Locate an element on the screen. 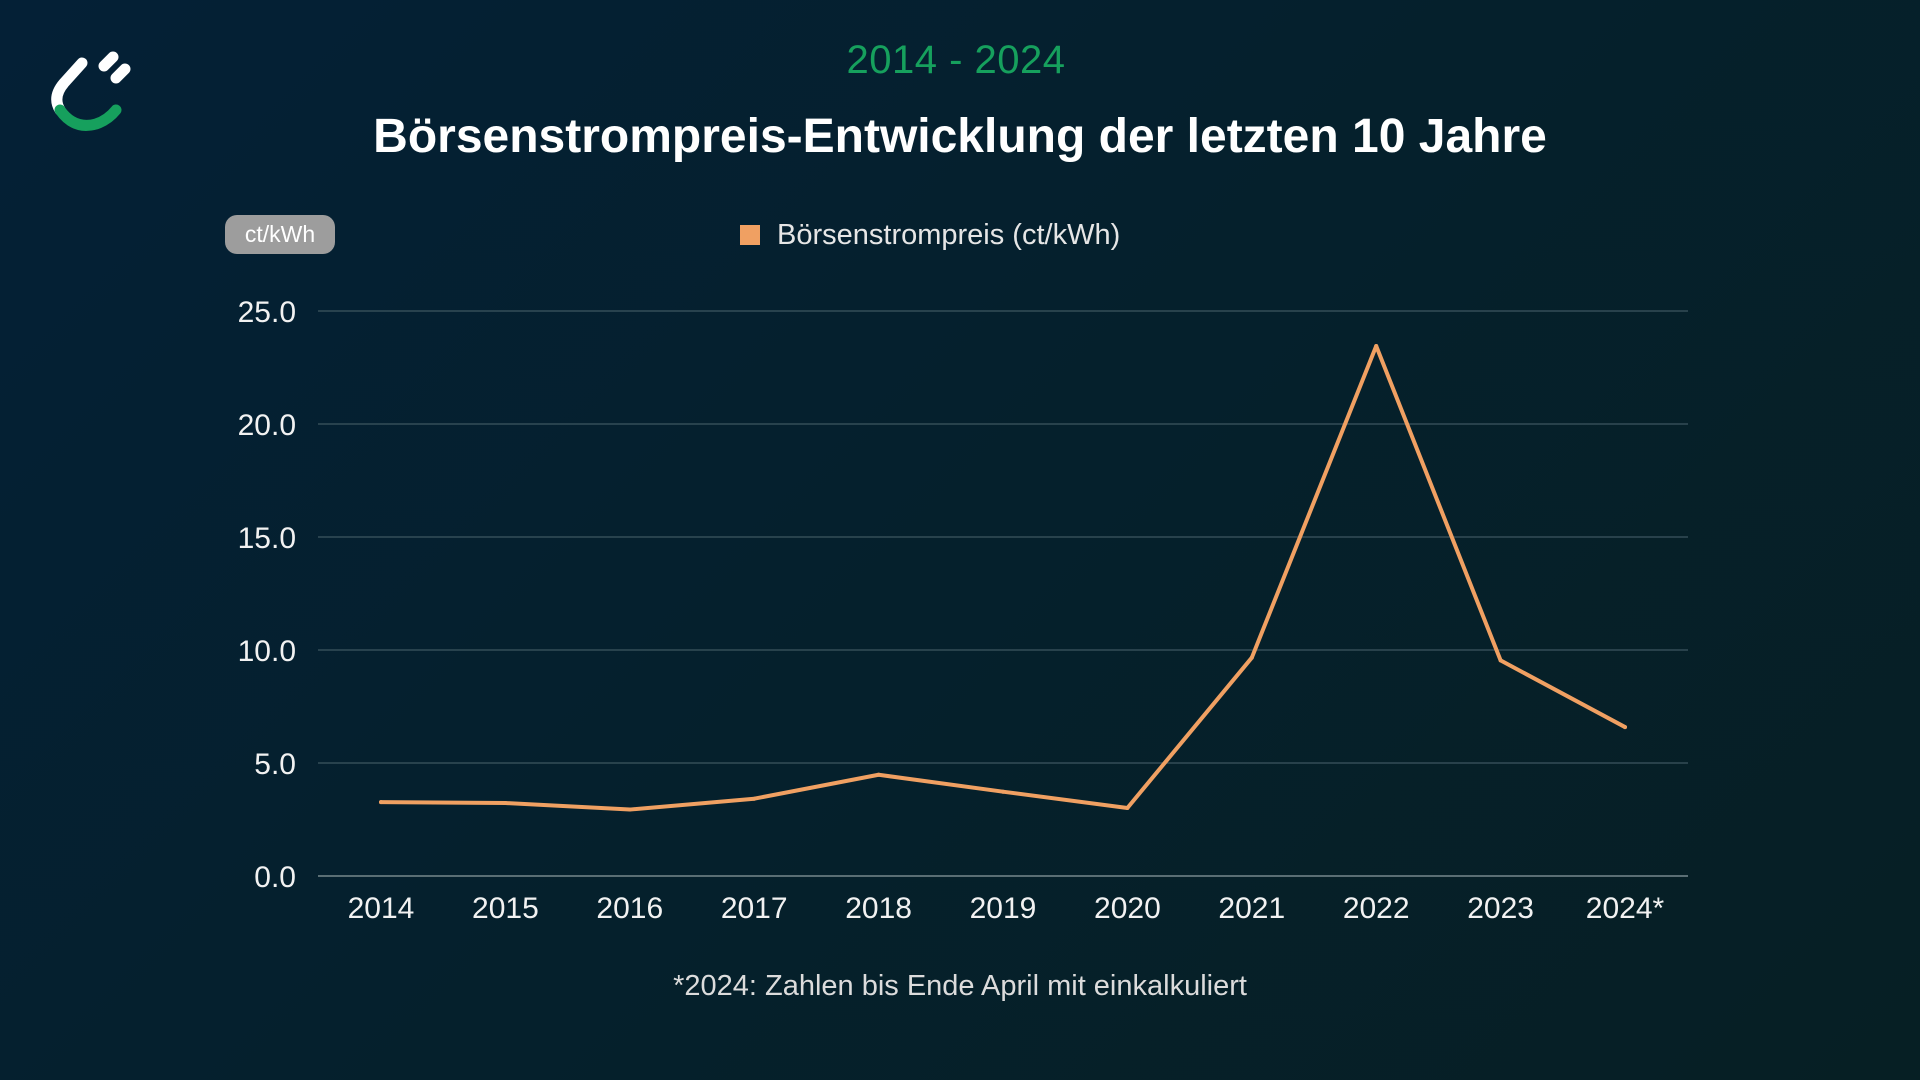 This screenshot has width=1920, height=1080. unit-badge: ct/kWh is located at coordinates (280, 234).